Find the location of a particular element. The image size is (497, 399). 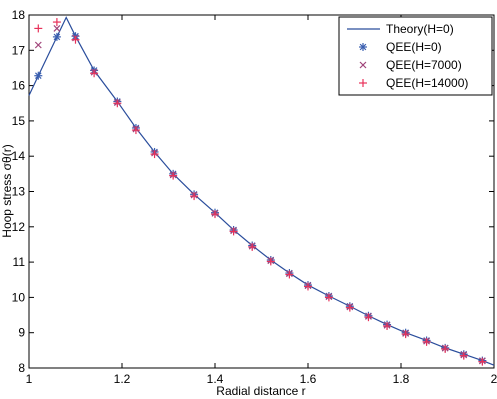

legend-box is located at coordinates (415, 56).